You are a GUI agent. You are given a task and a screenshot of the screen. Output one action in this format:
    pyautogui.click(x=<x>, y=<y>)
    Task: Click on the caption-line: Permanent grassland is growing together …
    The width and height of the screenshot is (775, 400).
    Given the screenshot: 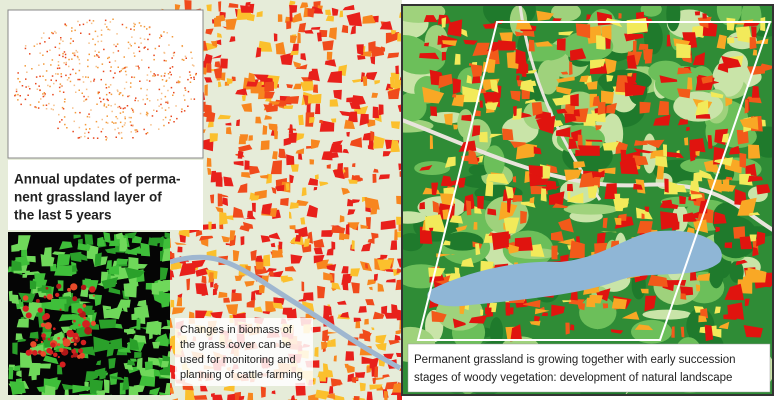 What is the action you would take?
    pyautogui.click(x=575, y=360)
    